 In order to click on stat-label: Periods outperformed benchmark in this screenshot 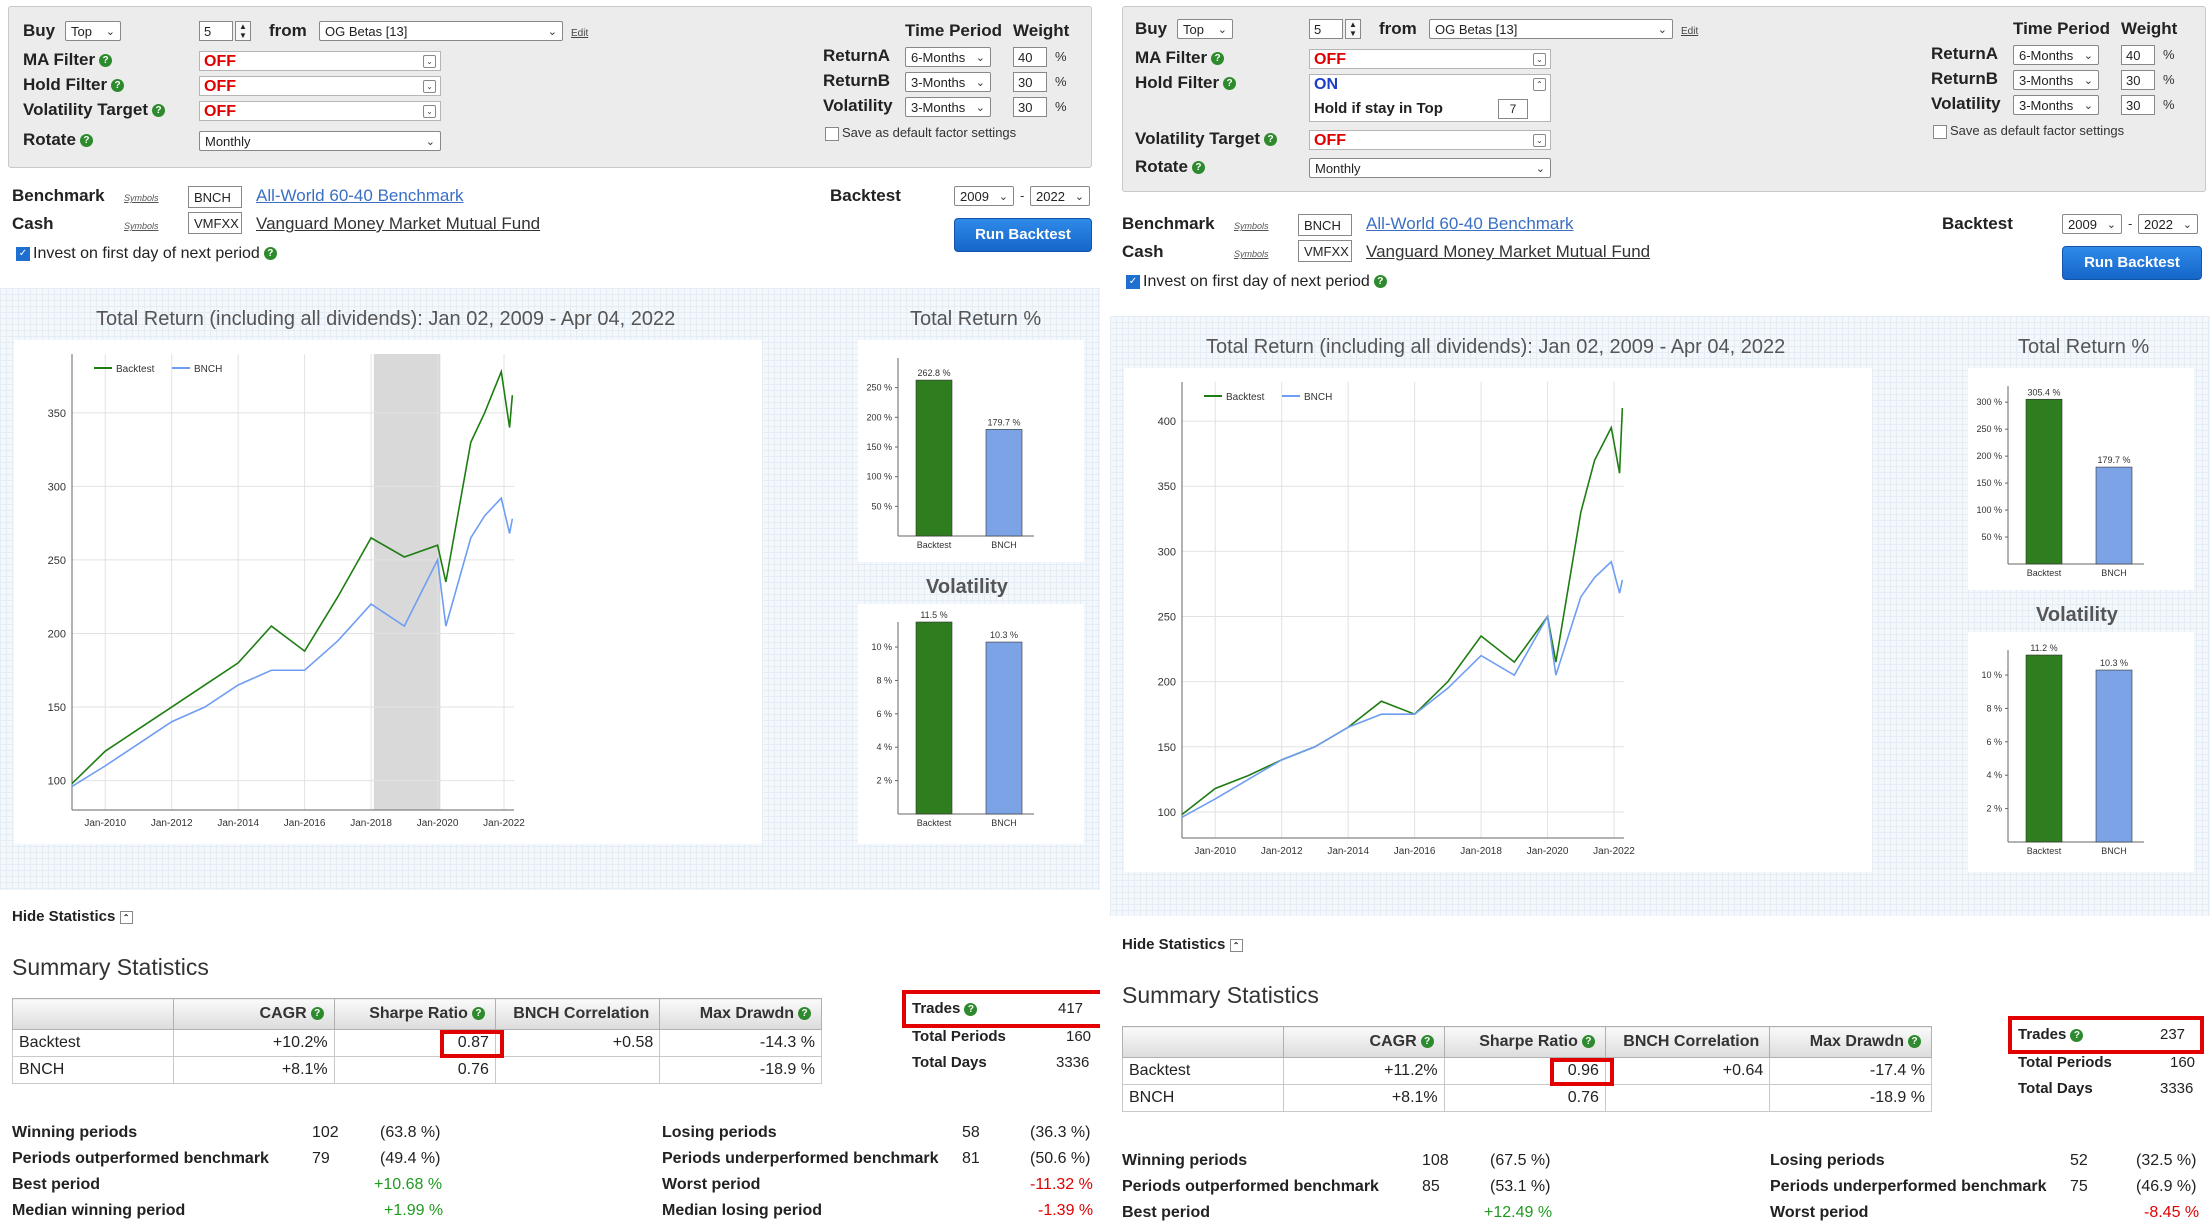, I will do `click(1250, 1186)`.